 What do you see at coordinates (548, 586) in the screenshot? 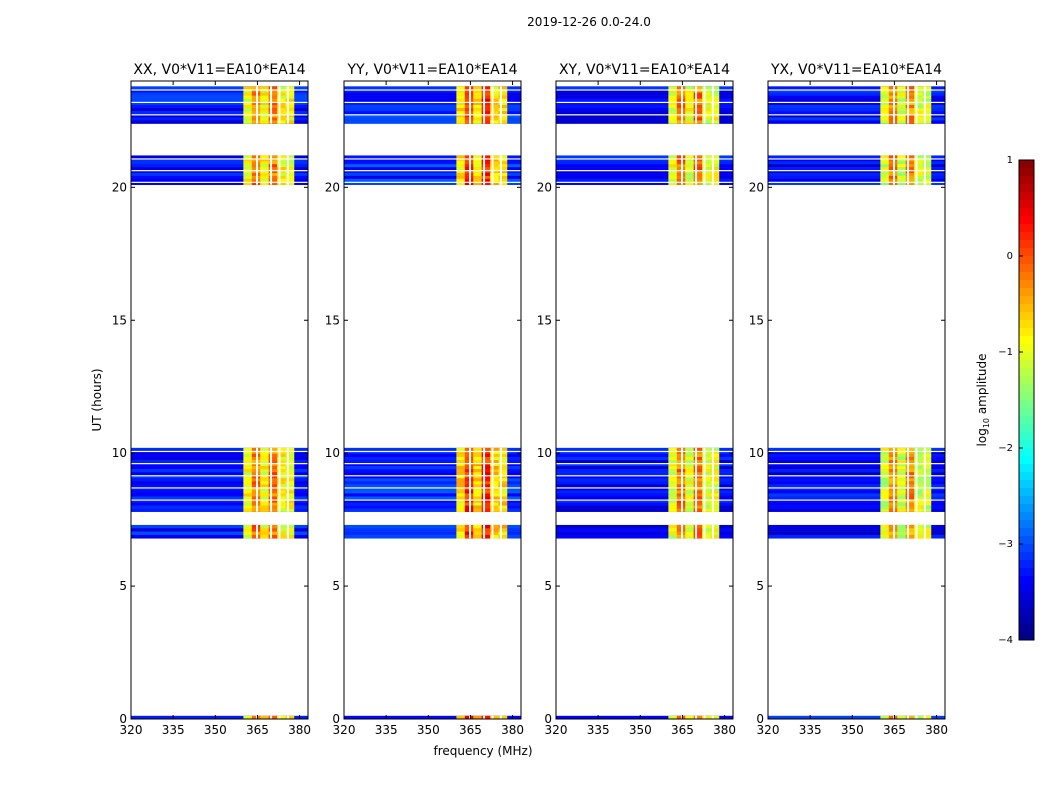
I see `y-tick-label: 5` at bounding box center [548, 586].